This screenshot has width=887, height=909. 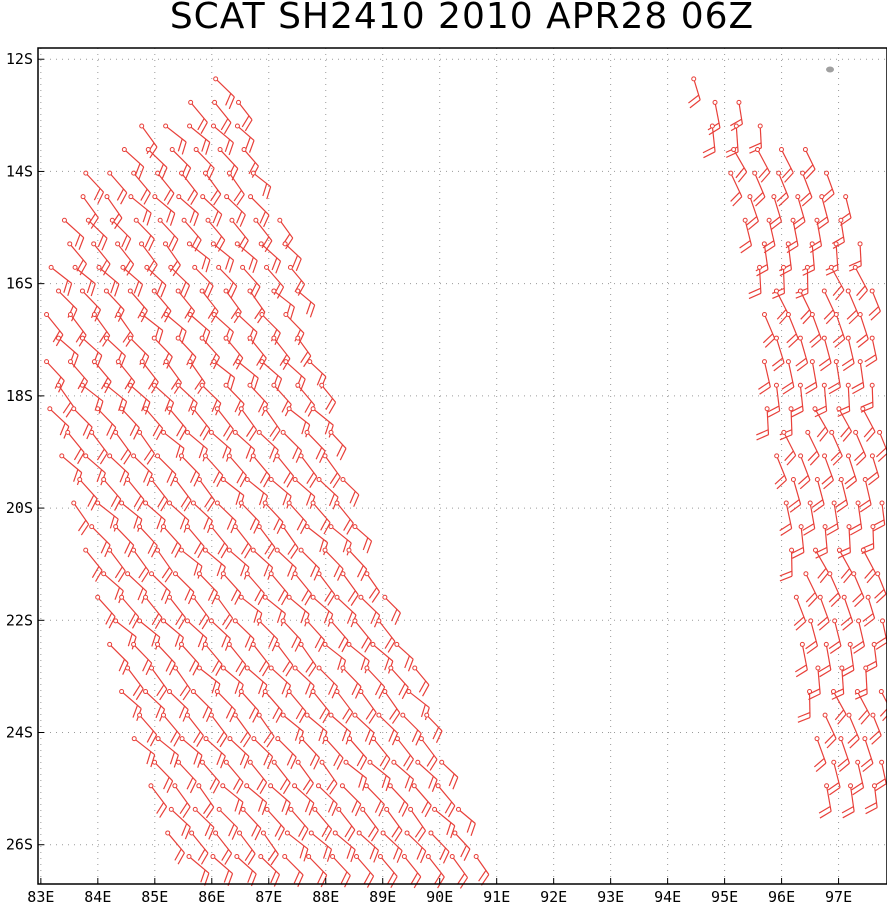 I want to click on lat-tick-label: 12S, so click(x=19, y=59).